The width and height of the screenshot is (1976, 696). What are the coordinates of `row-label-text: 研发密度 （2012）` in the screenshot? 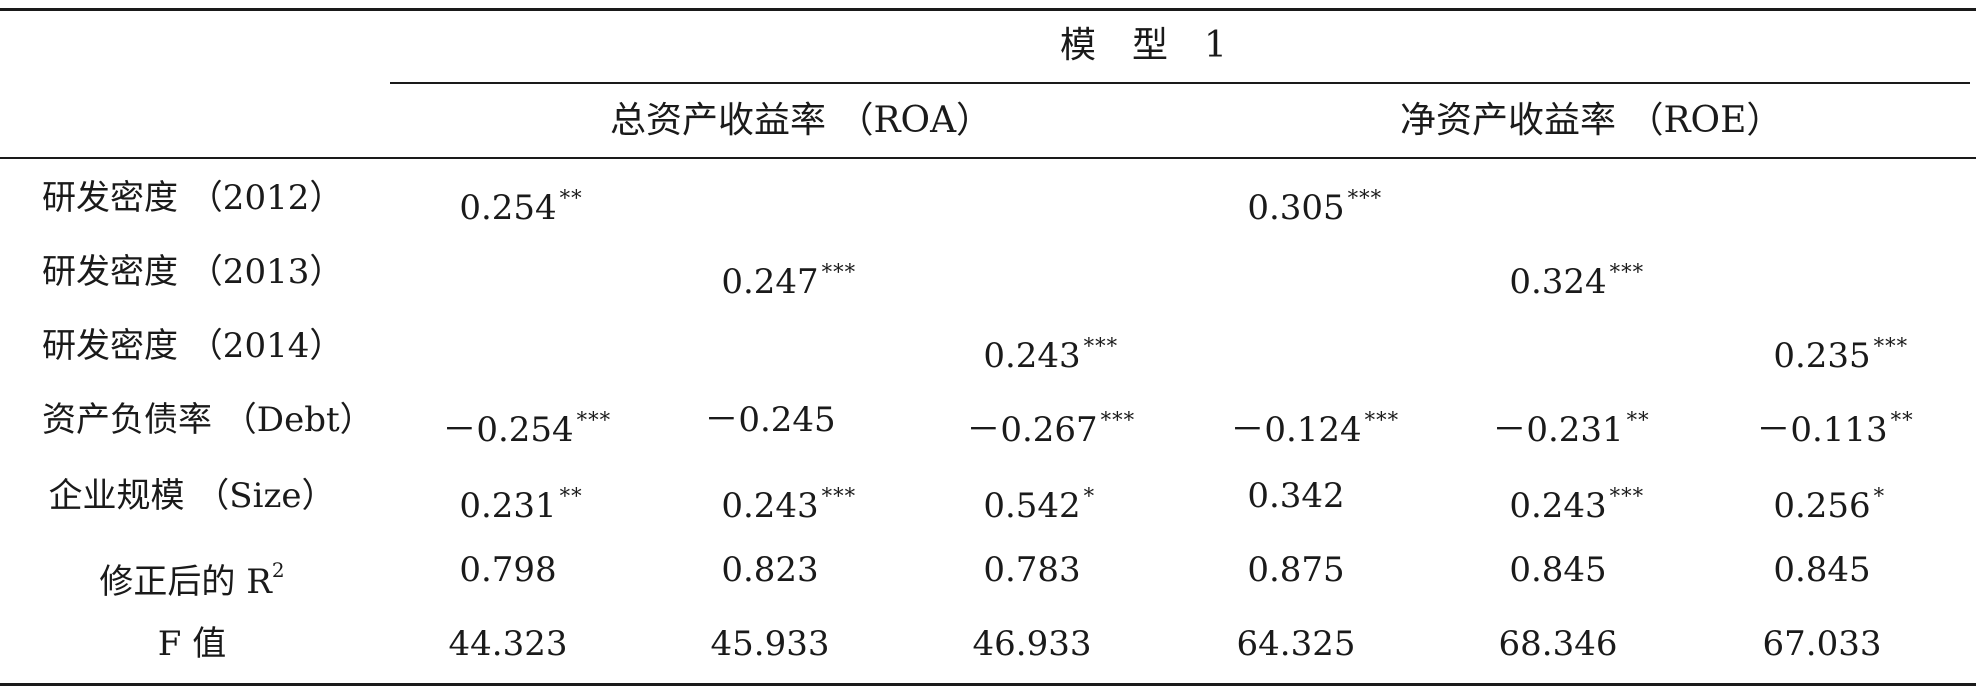 It's located at (193, 198).